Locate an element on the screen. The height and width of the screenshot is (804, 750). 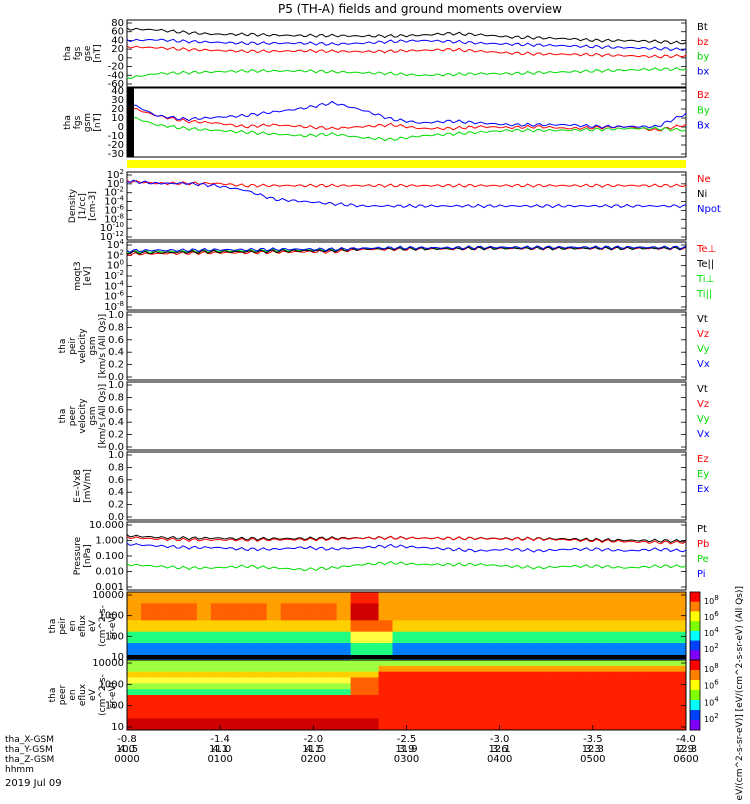
y-tick-label: 0.0 is located at coordinates (116, 377).